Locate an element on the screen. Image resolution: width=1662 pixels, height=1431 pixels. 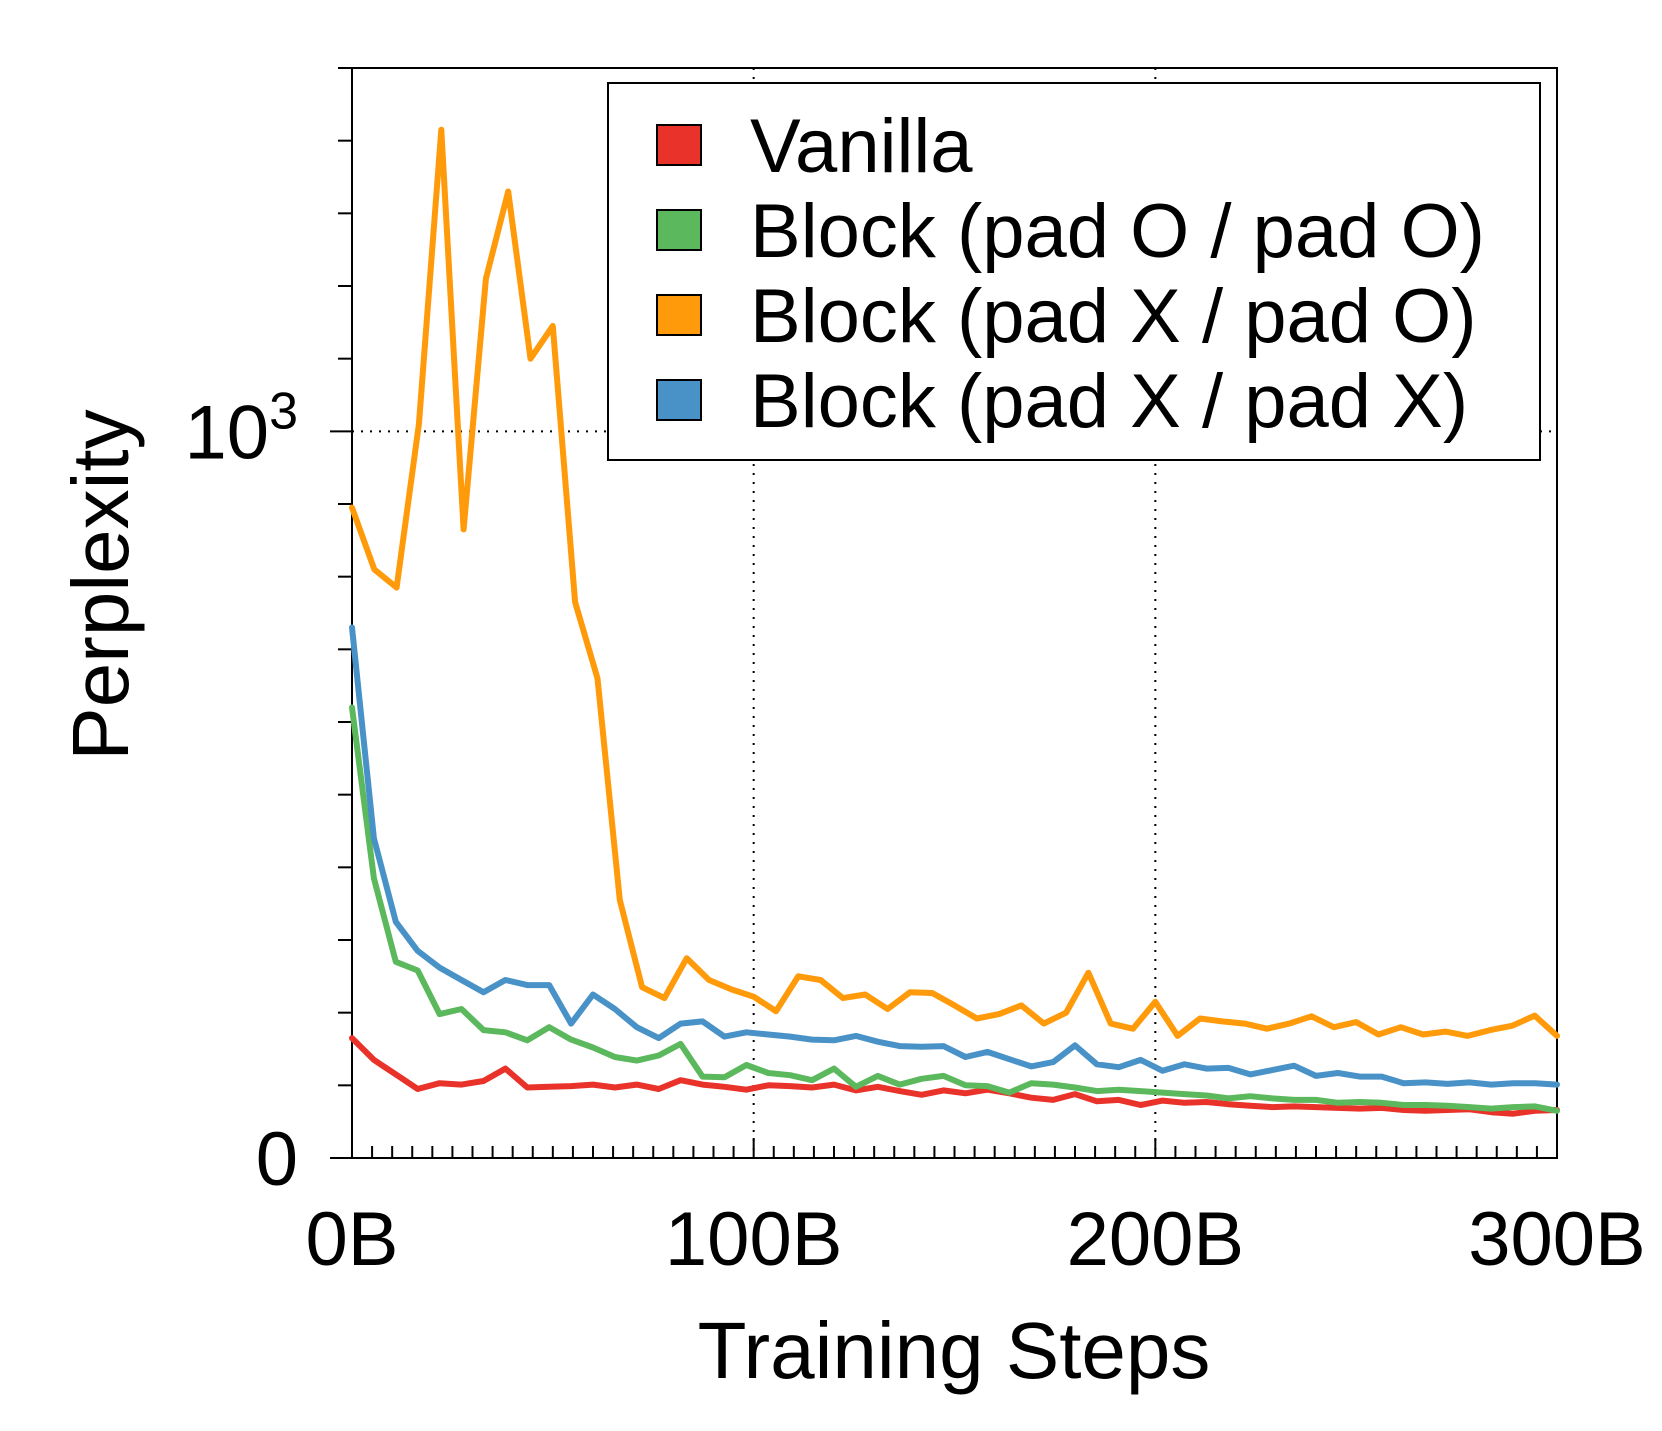
x-axis-label: Training Steps is located at coordinates (954, 1350).